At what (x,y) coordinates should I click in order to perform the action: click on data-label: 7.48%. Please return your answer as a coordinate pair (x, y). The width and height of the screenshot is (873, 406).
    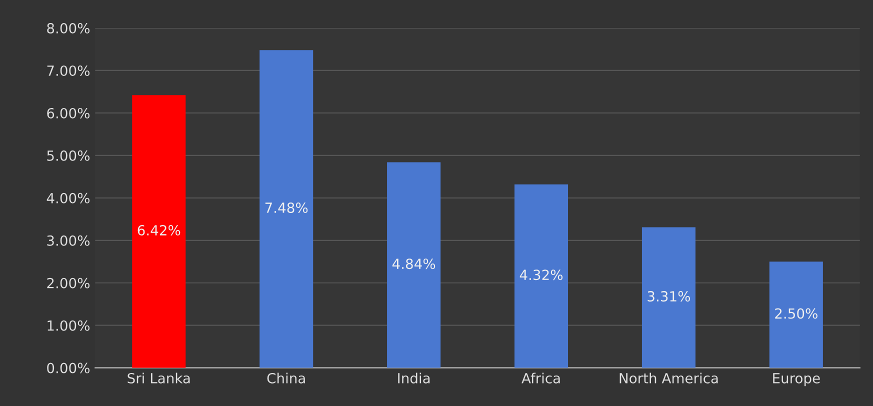
    Looking at the image, I should click on (286, 207).